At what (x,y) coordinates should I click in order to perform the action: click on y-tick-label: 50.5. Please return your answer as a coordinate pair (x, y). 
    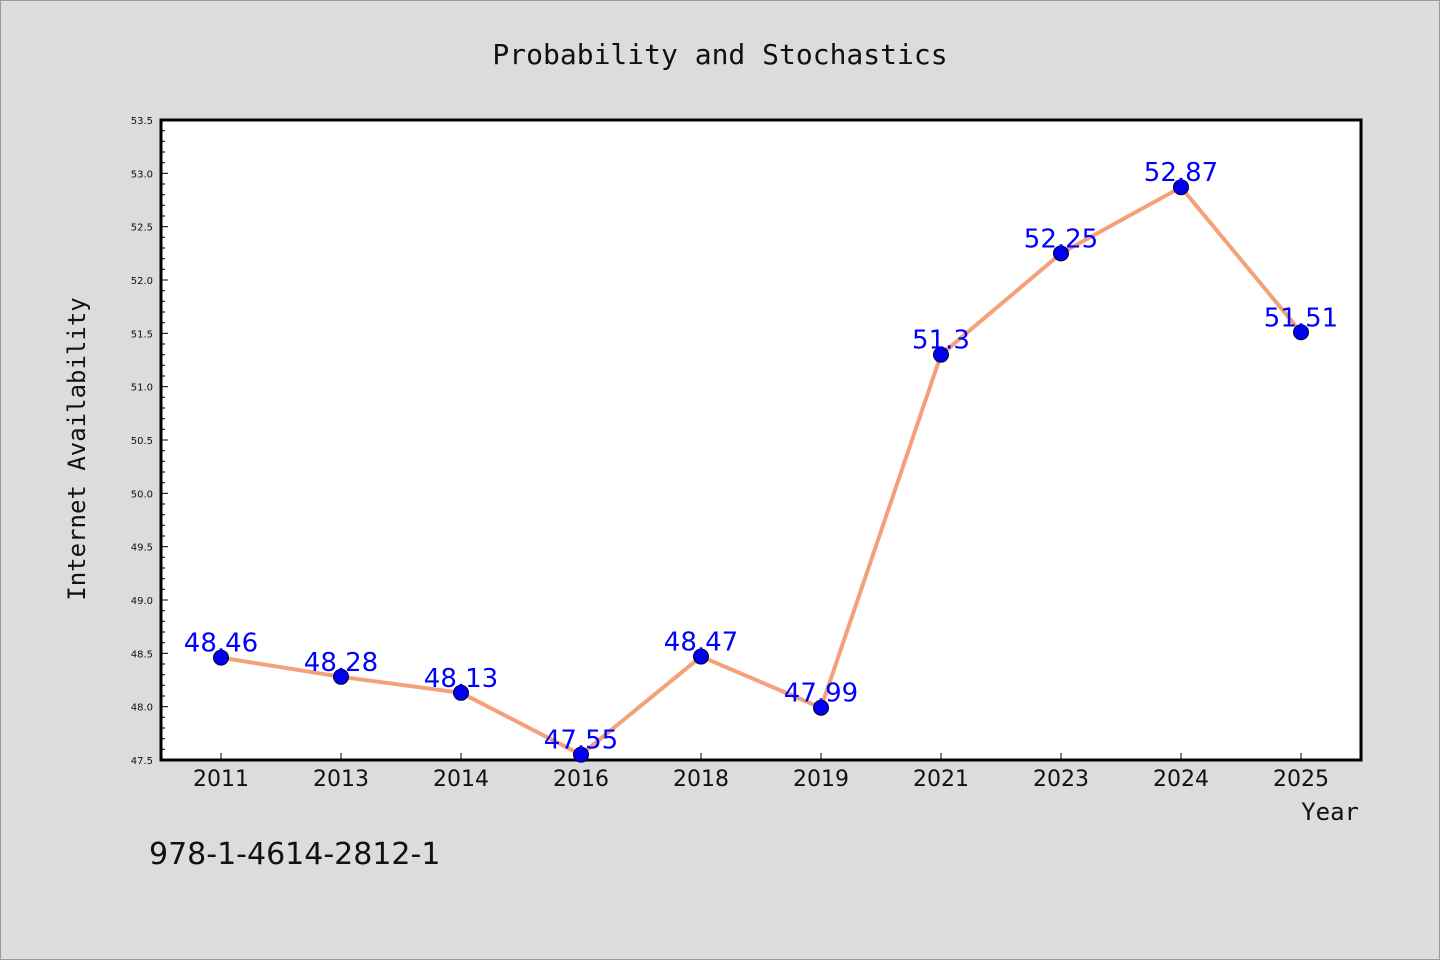
    Looking at the image, I should click on (142, 441).